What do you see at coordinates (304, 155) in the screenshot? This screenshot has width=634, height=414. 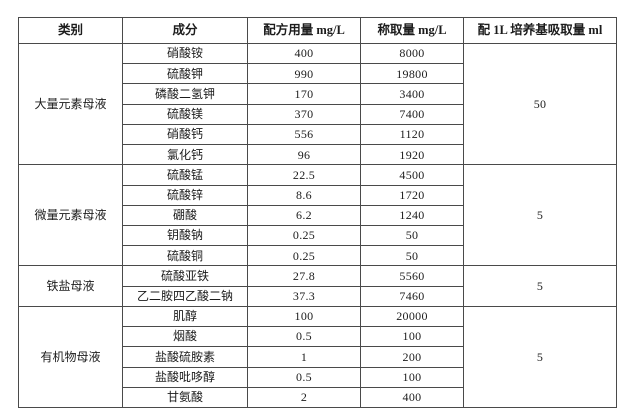 I see `formula-amount-cell: 96` at bounding box center [304, 155].